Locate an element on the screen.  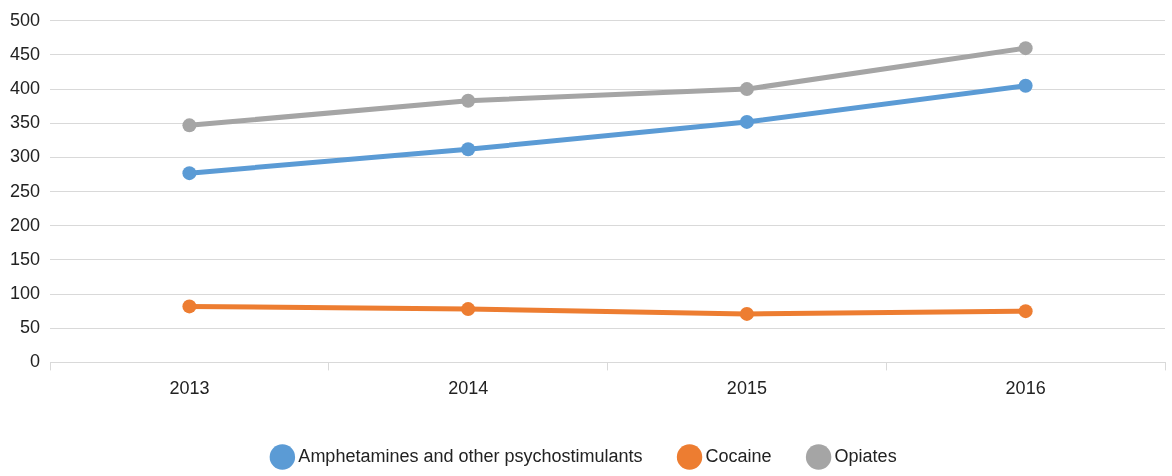
y-tick-label: 150 is located at coordinates (25, 258).